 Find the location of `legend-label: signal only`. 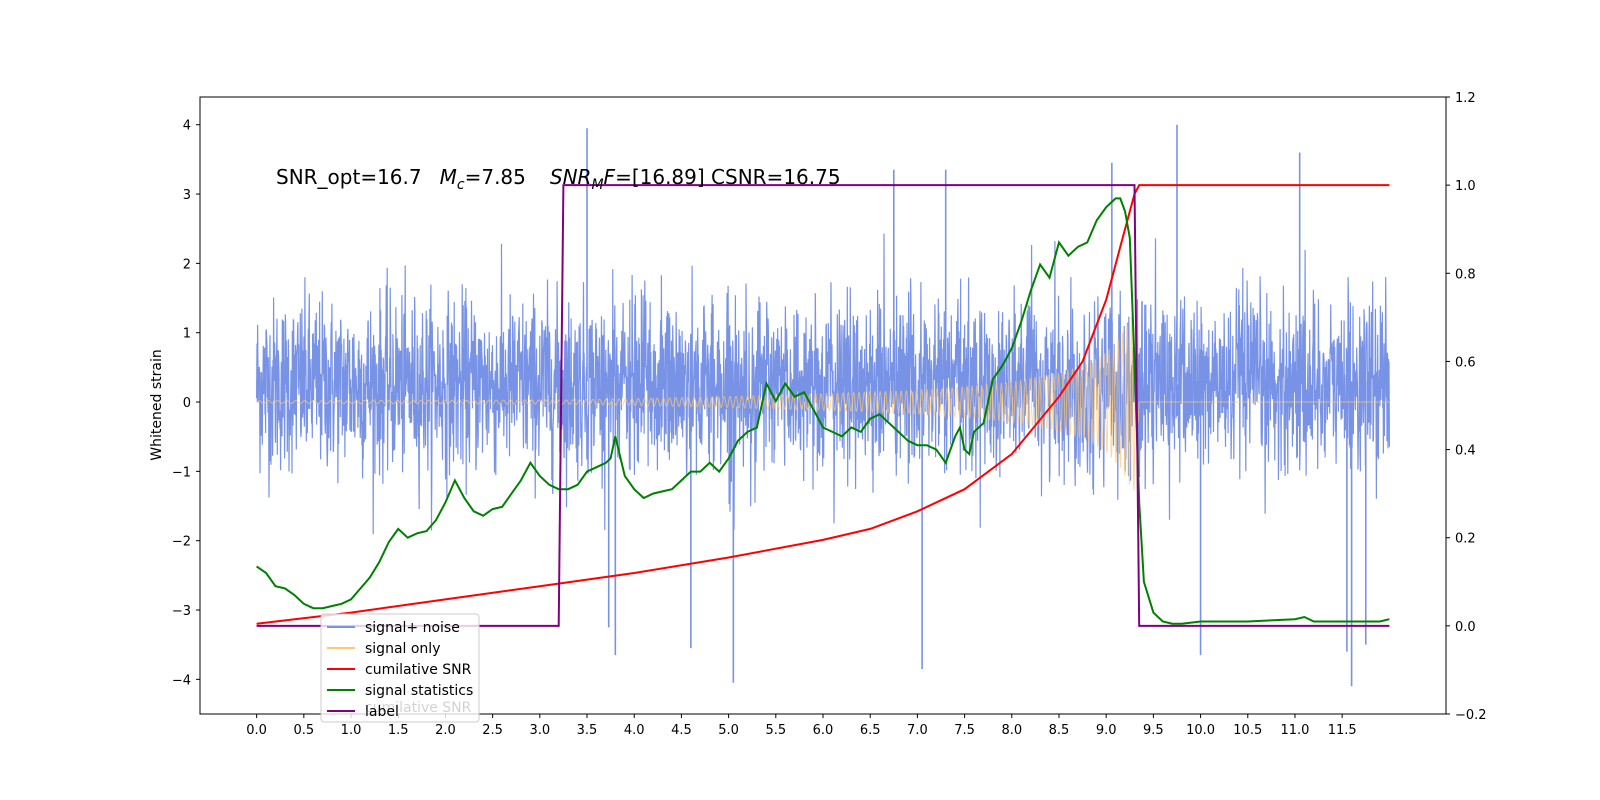

legend-label: signal only is located at coordinates (402, 649).